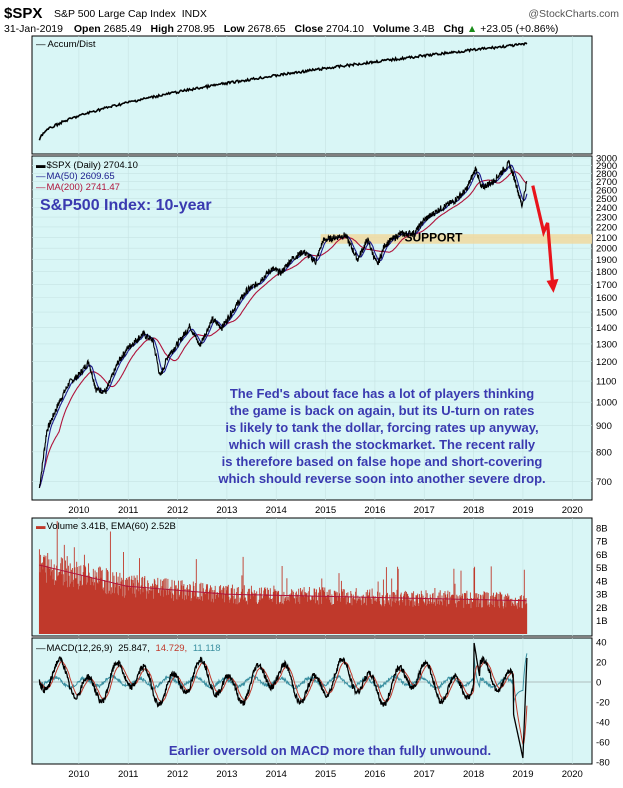  I want to click on x-tick-top-2011: 2011, so click(128, 510).